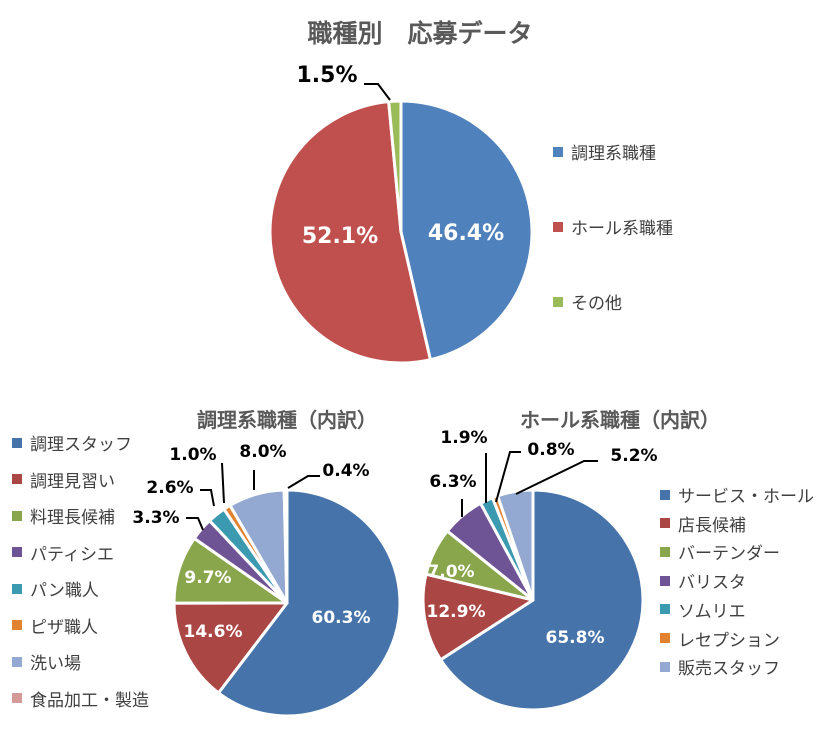 This screenshot has height=730, width=836. I want to click on data-label: 65.8%, so click(575, 638).